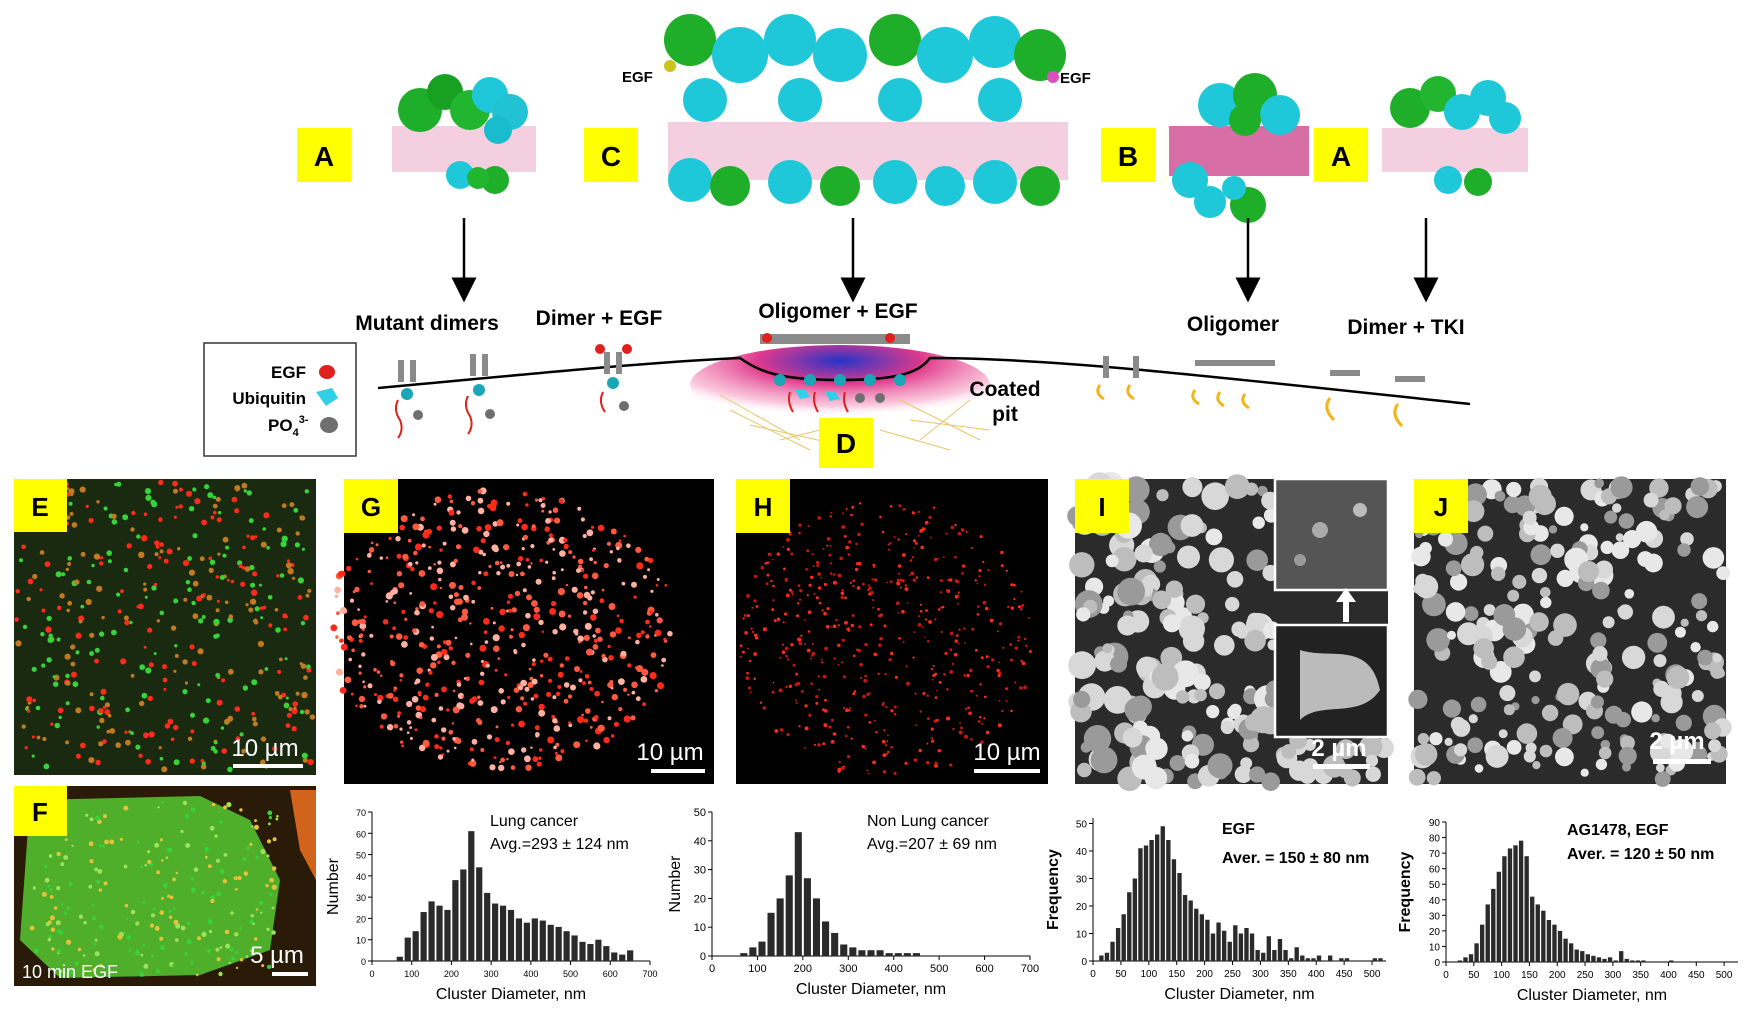 Image resolution: width=1752 pixels, height=1029 pixels. Describe the element at coordinates (1082, 907) in the screenshot. I see `y-tick-label: 20` at that location.